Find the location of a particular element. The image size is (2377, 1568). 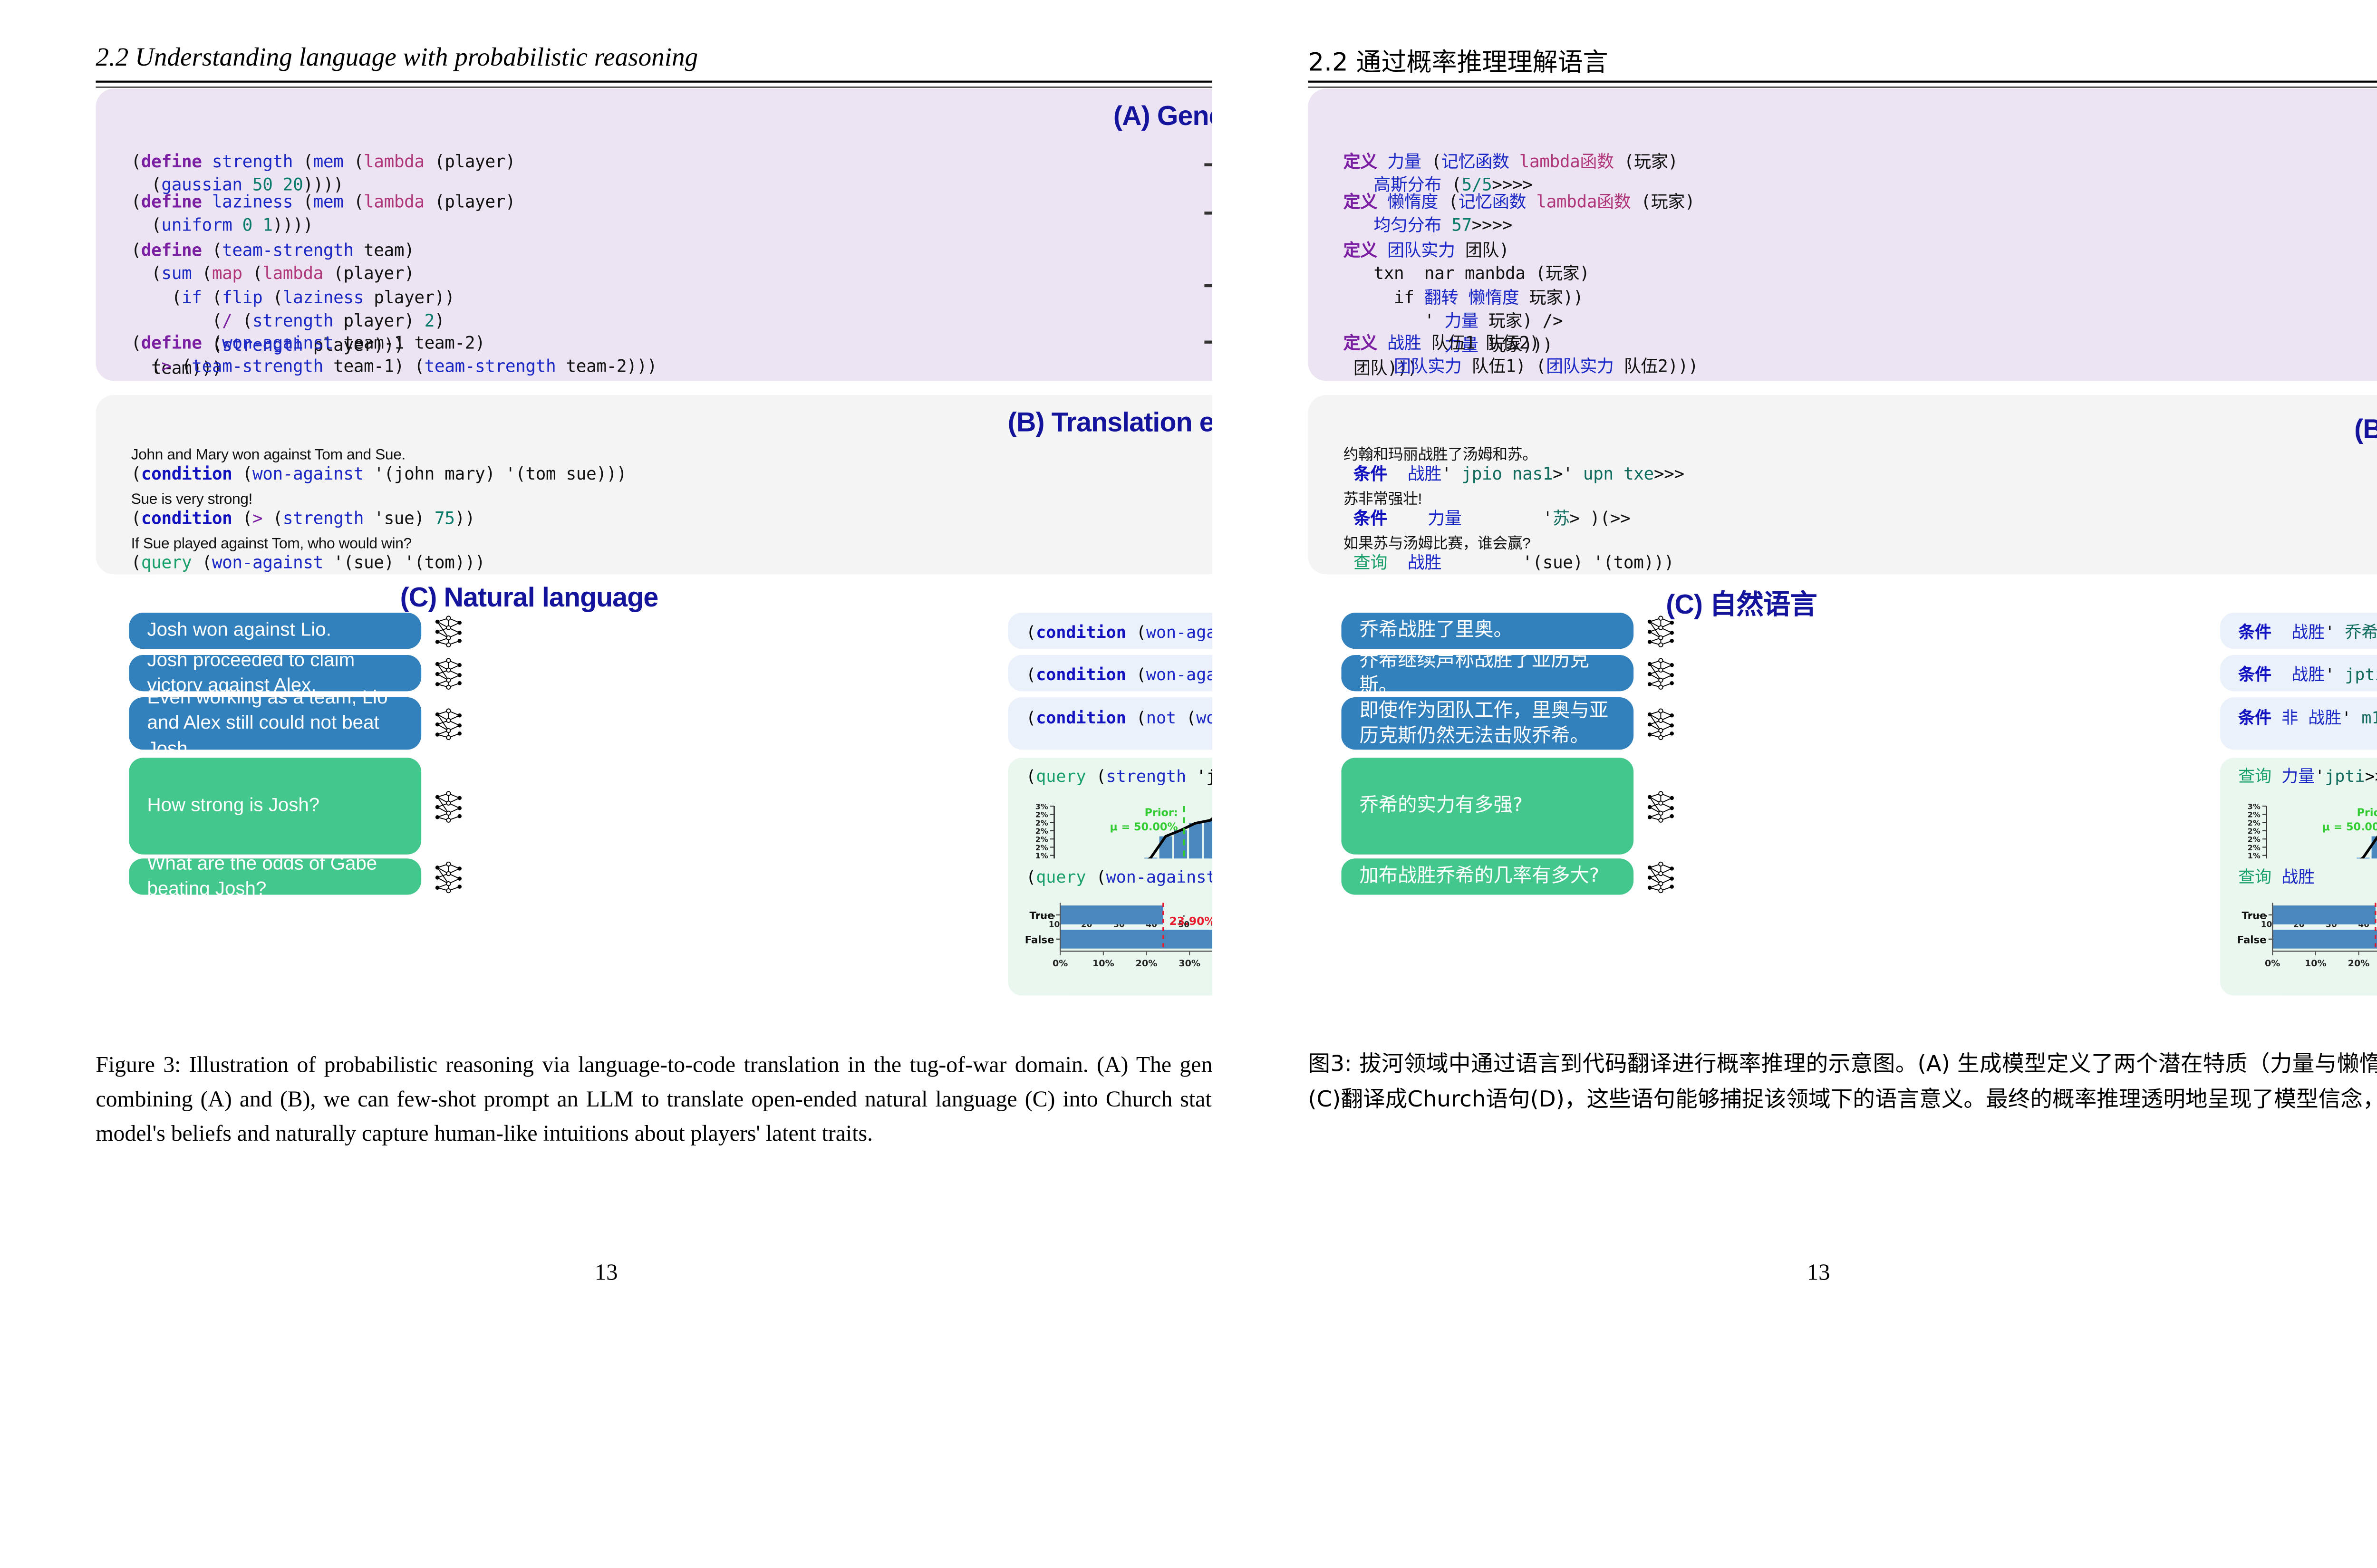

nl-bubble-2: 乔希继续声称战胜了亚历克斯。 is located at coordinates (1487, 672).